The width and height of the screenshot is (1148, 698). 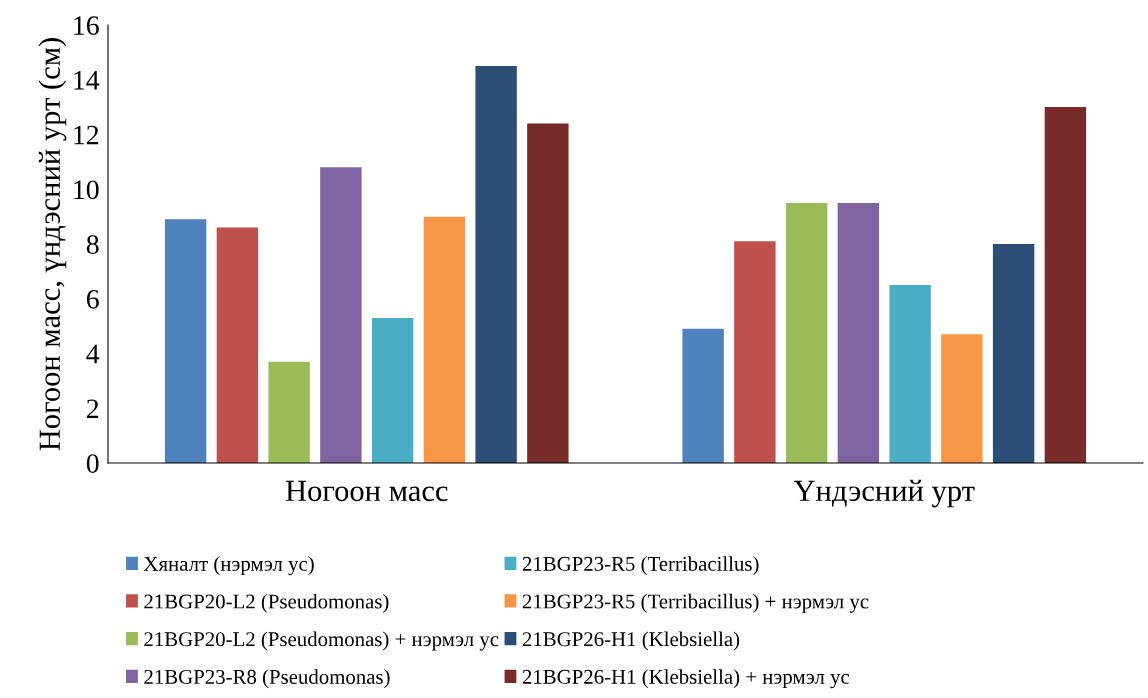 What do you see at coordinates (321, 641) in the screenshot?
I see `legend-label: 21BGP20-L2 (Pseudomonas) + нэрмэл ус` at bounding box center [321, 641].